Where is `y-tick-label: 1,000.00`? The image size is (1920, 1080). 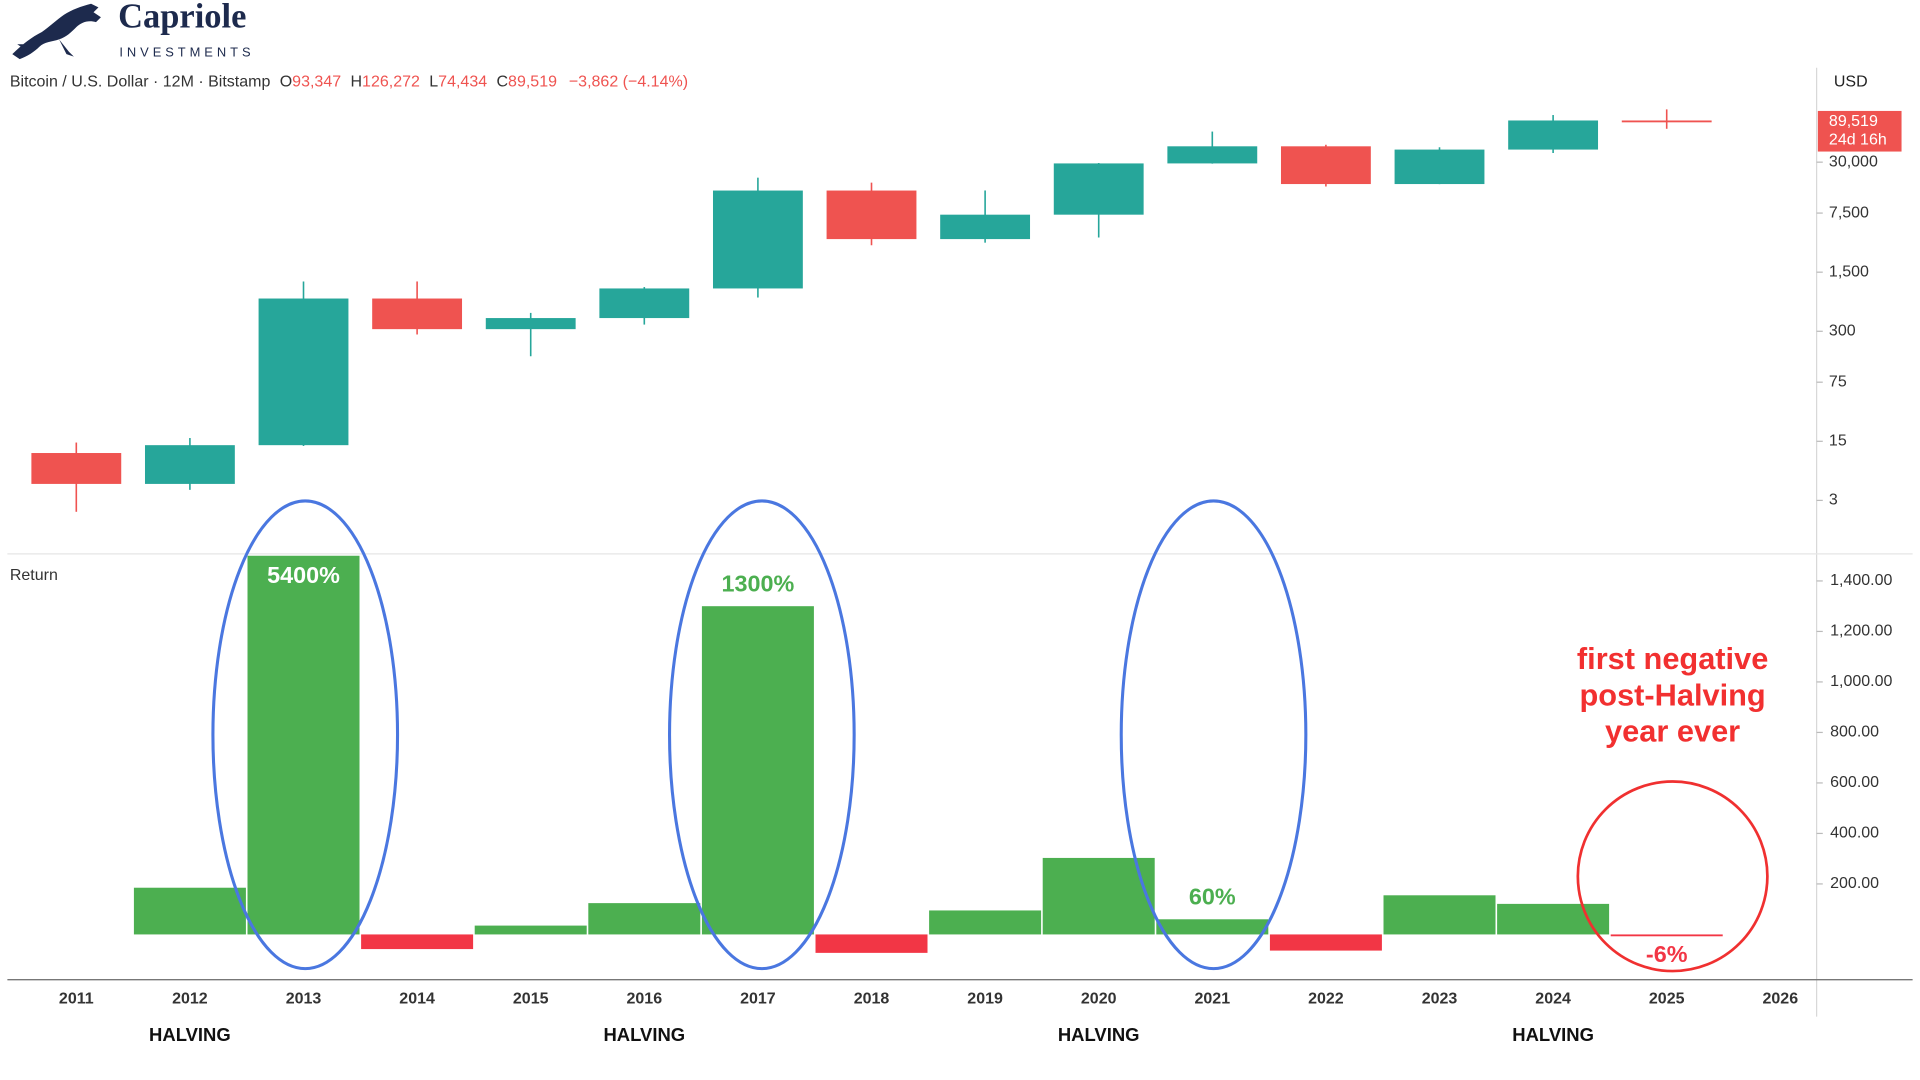 y-tick-label: 1,000.00 is located at coordinates (1861, 681).